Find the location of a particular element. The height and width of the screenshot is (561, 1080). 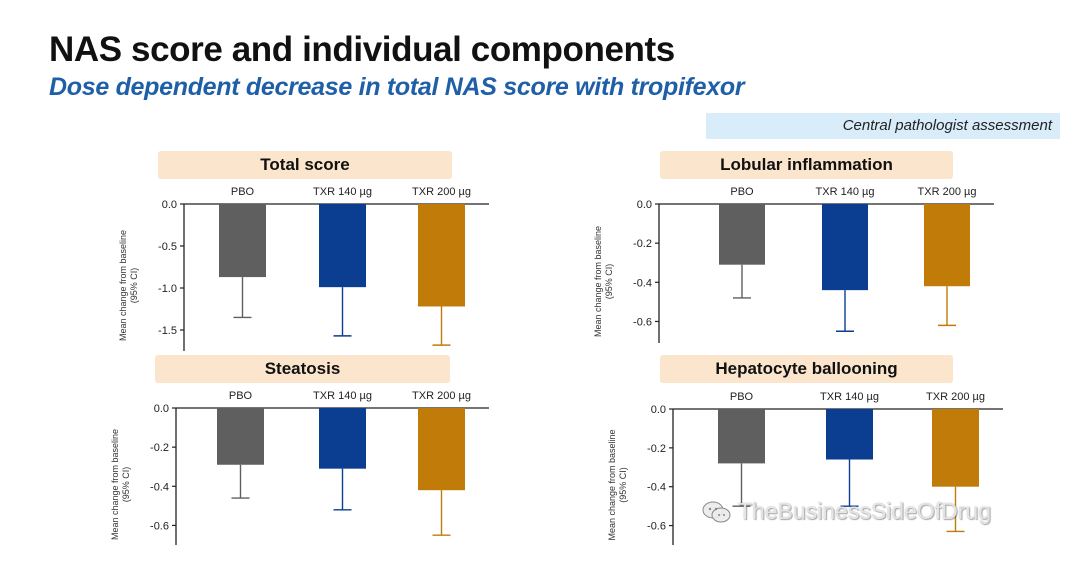

assessment-badge: Central pathologist assessment is located at coordinates (883, 126).